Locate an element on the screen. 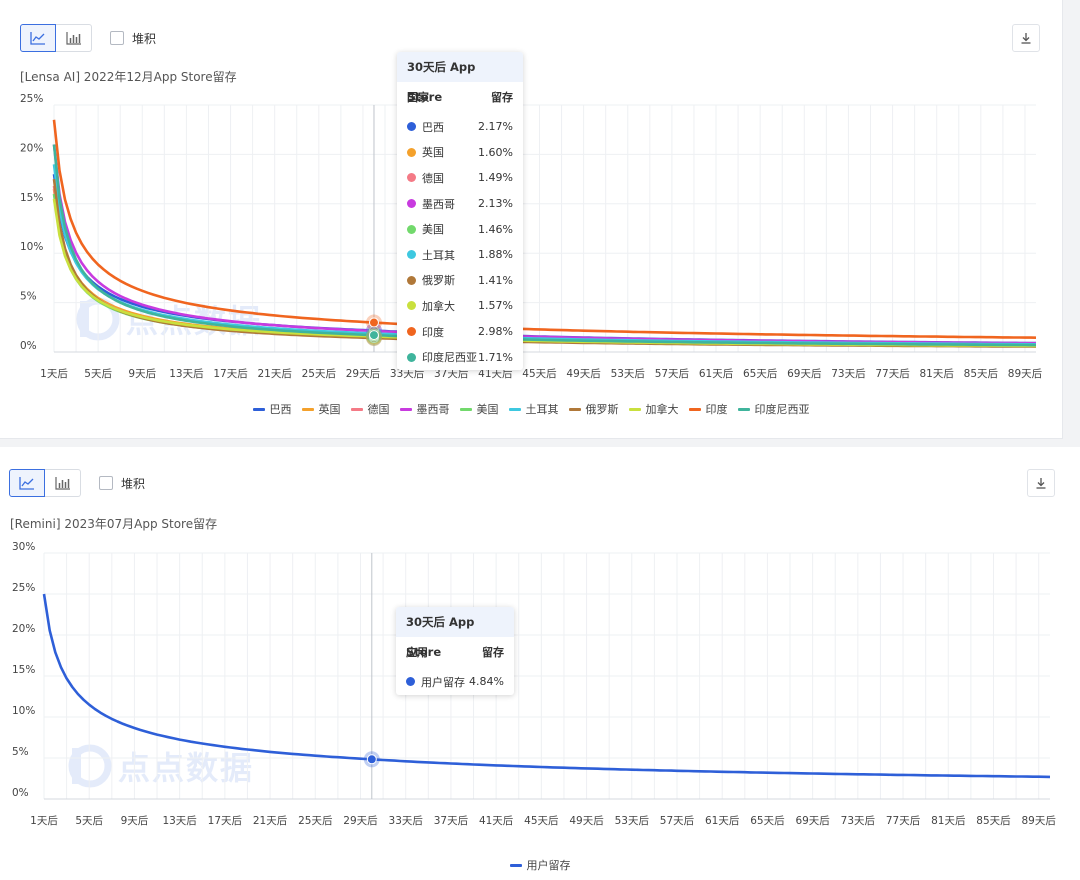 Image resolution: width=1080 pixels, height=880 pixels. tooltip-row-label: 英国 is located at coordinates (433, 153).